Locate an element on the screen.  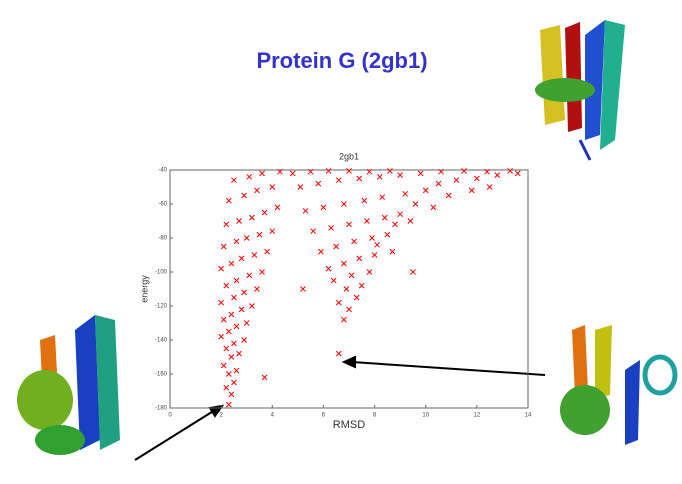
slide-title: Protein G (2gb1) is located at coordinates (341, 60).